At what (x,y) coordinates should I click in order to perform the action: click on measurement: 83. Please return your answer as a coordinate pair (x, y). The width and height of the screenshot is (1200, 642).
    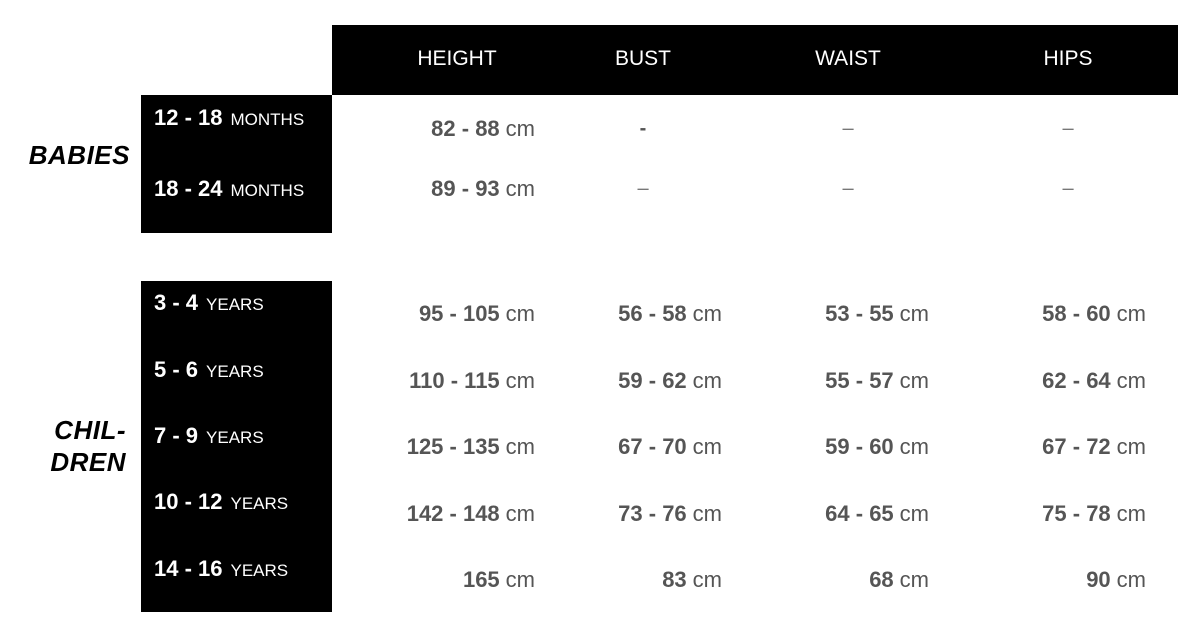
    Looking at the image, I should click on (674, 579).